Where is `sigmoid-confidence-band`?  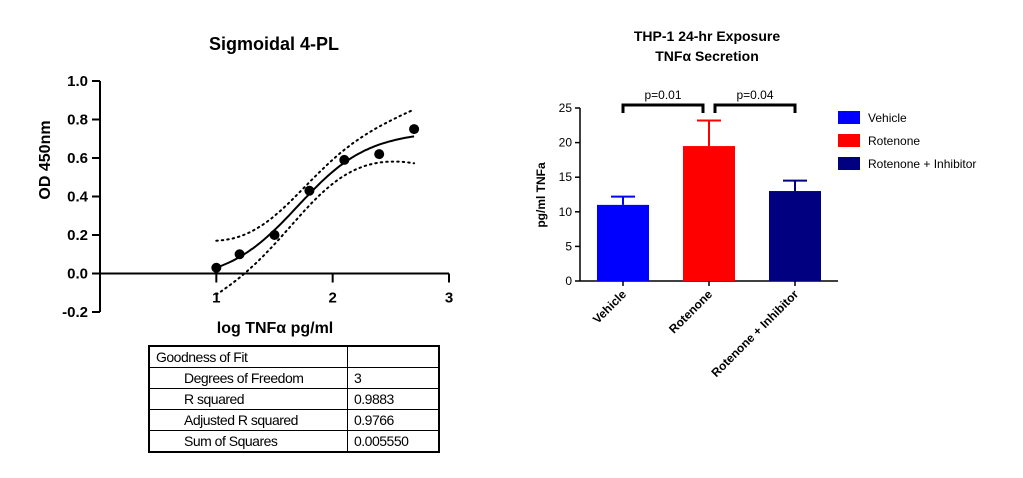 sigmoid-confidence-band is located at coordinates (315, 202).